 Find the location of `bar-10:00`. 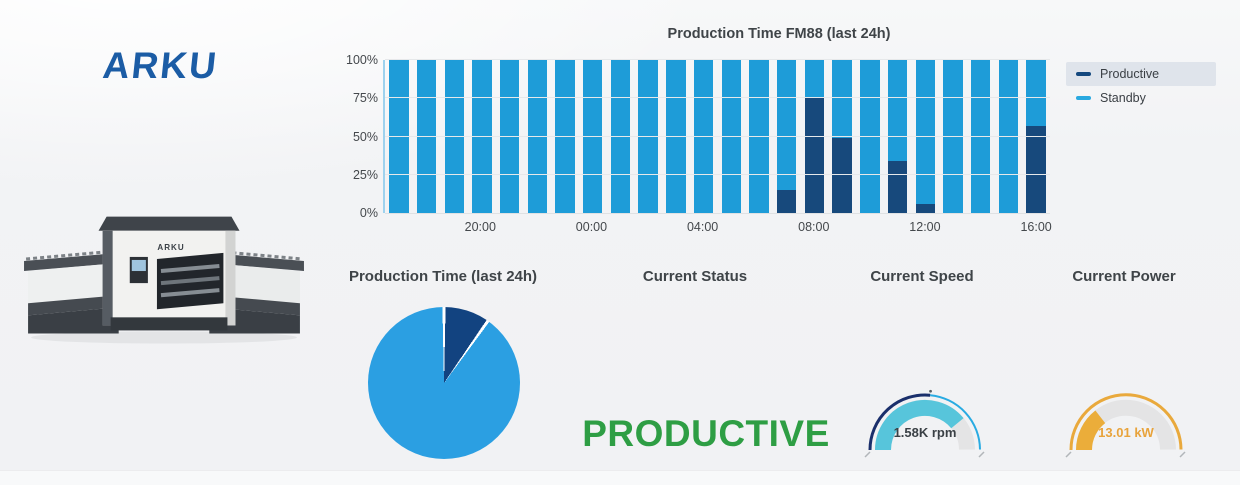

bar-10:00 is located at coordinates (870, 136).